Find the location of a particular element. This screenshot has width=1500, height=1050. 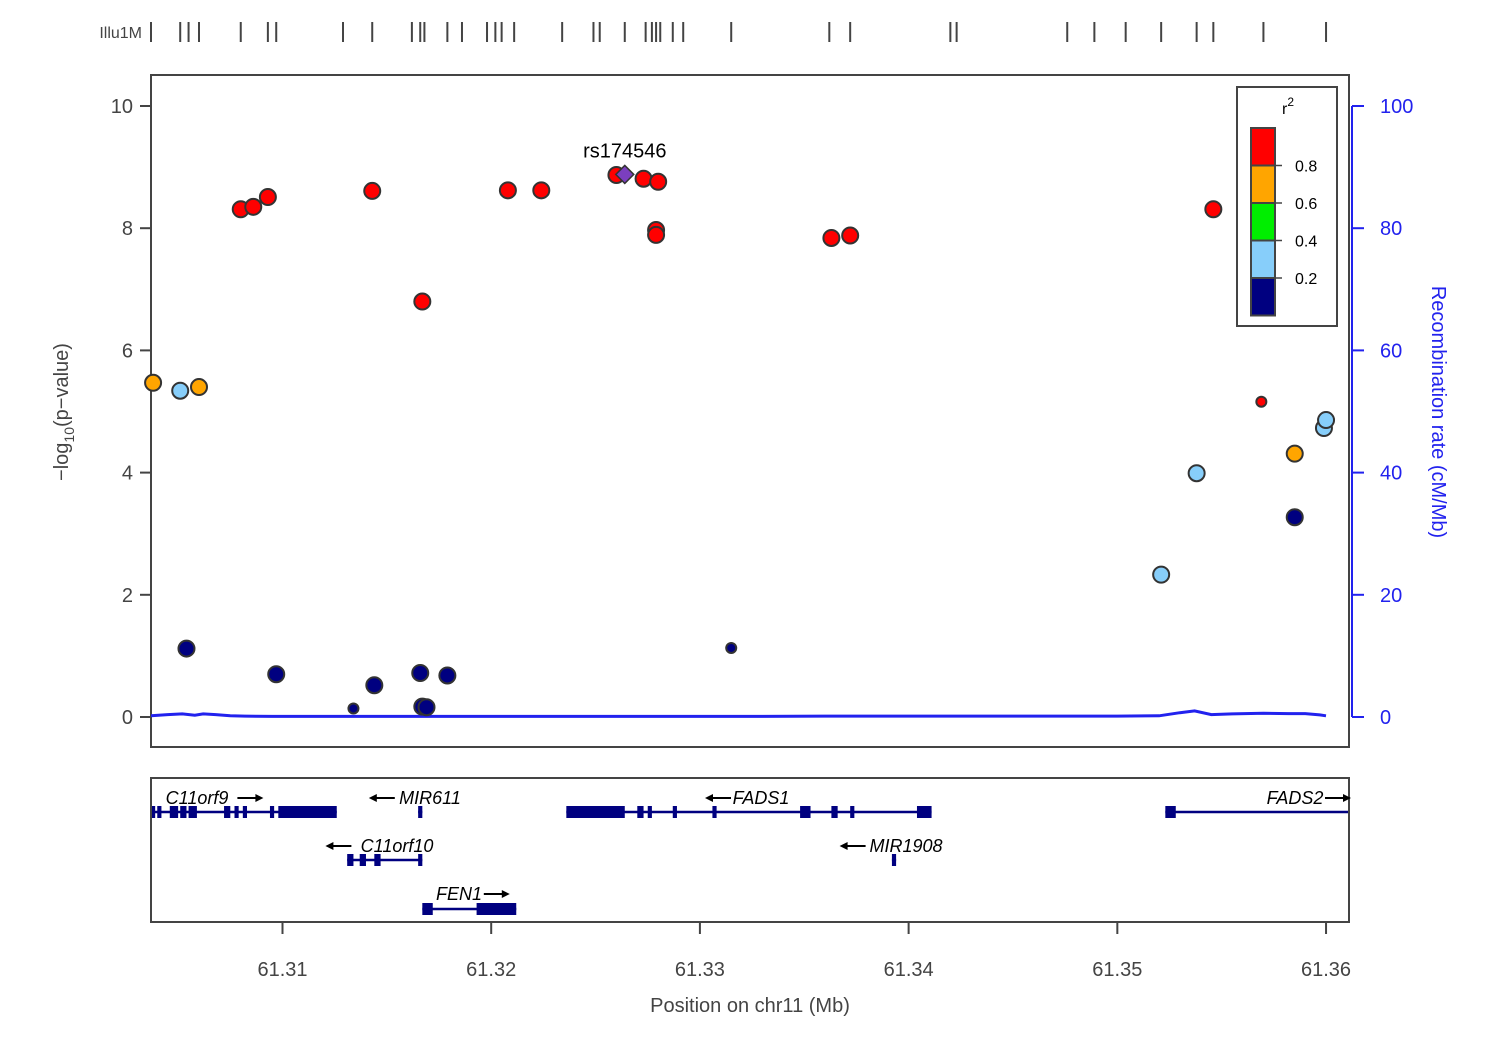

y2-tick-label: 40 is located at coordinates (1391, 474).